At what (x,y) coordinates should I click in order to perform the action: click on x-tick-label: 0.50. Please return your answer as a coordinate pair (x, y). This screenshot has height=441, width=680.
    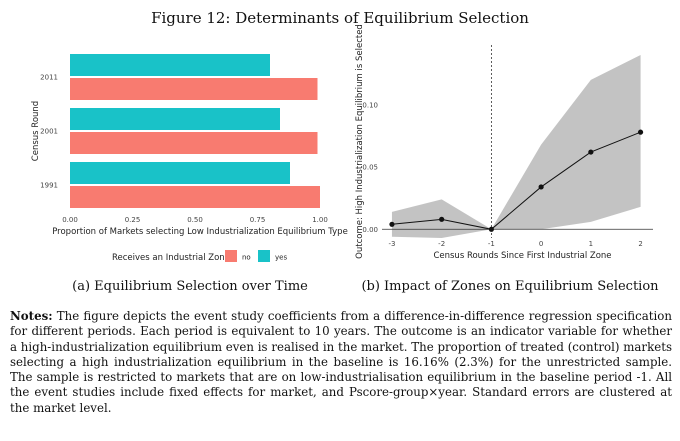
    Looking at the image, I should click on (195, 220).